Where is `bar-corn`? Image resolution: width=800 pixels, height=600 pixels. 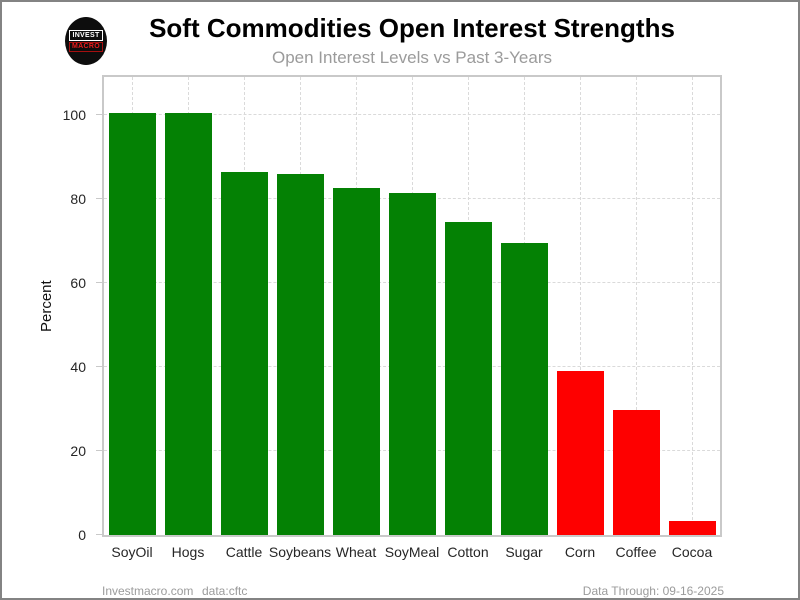
bar-corn is located at coordinates (580, 453).